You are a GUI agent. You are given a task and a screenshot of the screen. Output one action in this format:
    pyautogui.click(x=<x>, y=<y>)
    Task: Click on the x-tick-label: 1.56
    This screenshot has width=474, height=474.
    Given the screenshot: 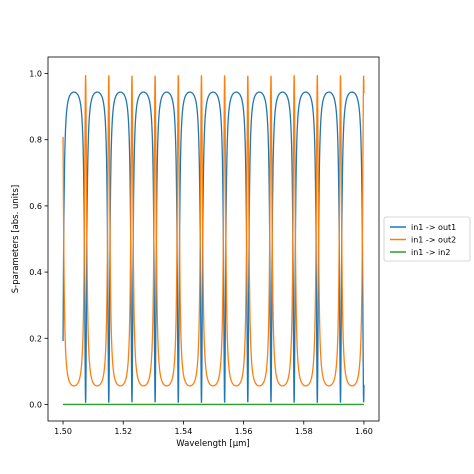 What is the action you would take?
    pyautogui.click(x=244, y=431)
    